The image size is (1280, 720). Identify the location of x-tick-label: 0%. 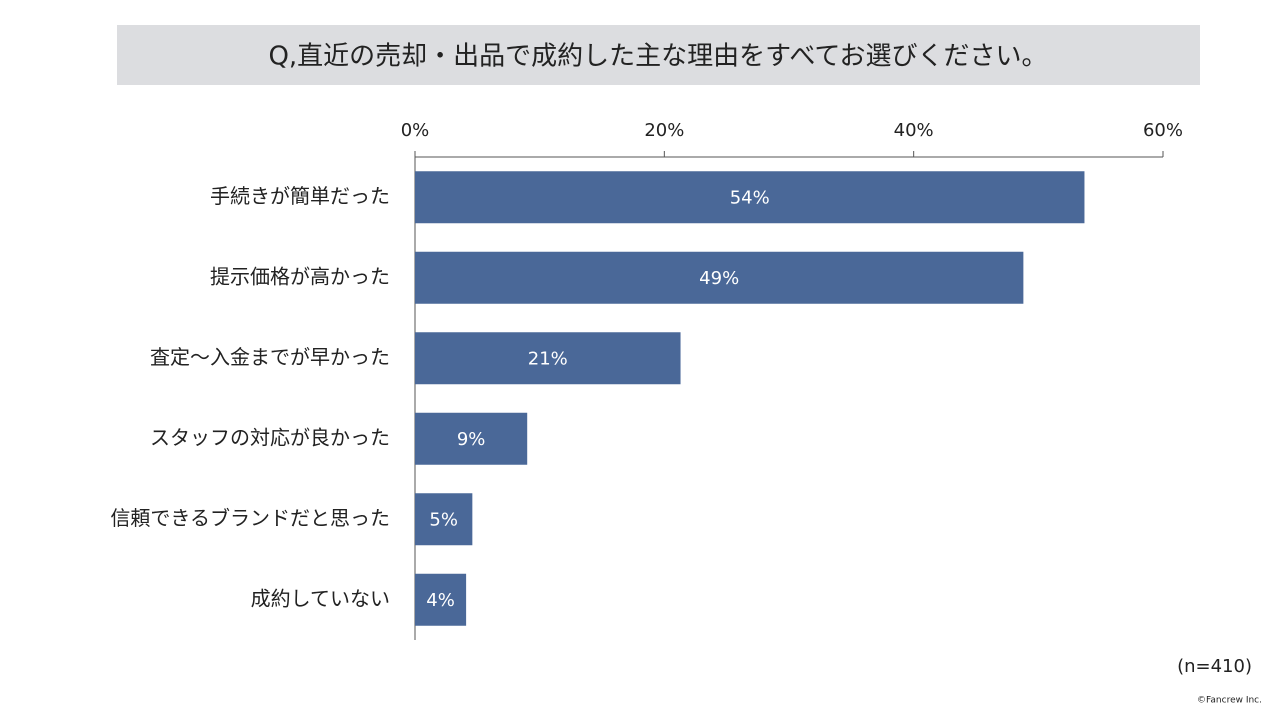
(415, 130).